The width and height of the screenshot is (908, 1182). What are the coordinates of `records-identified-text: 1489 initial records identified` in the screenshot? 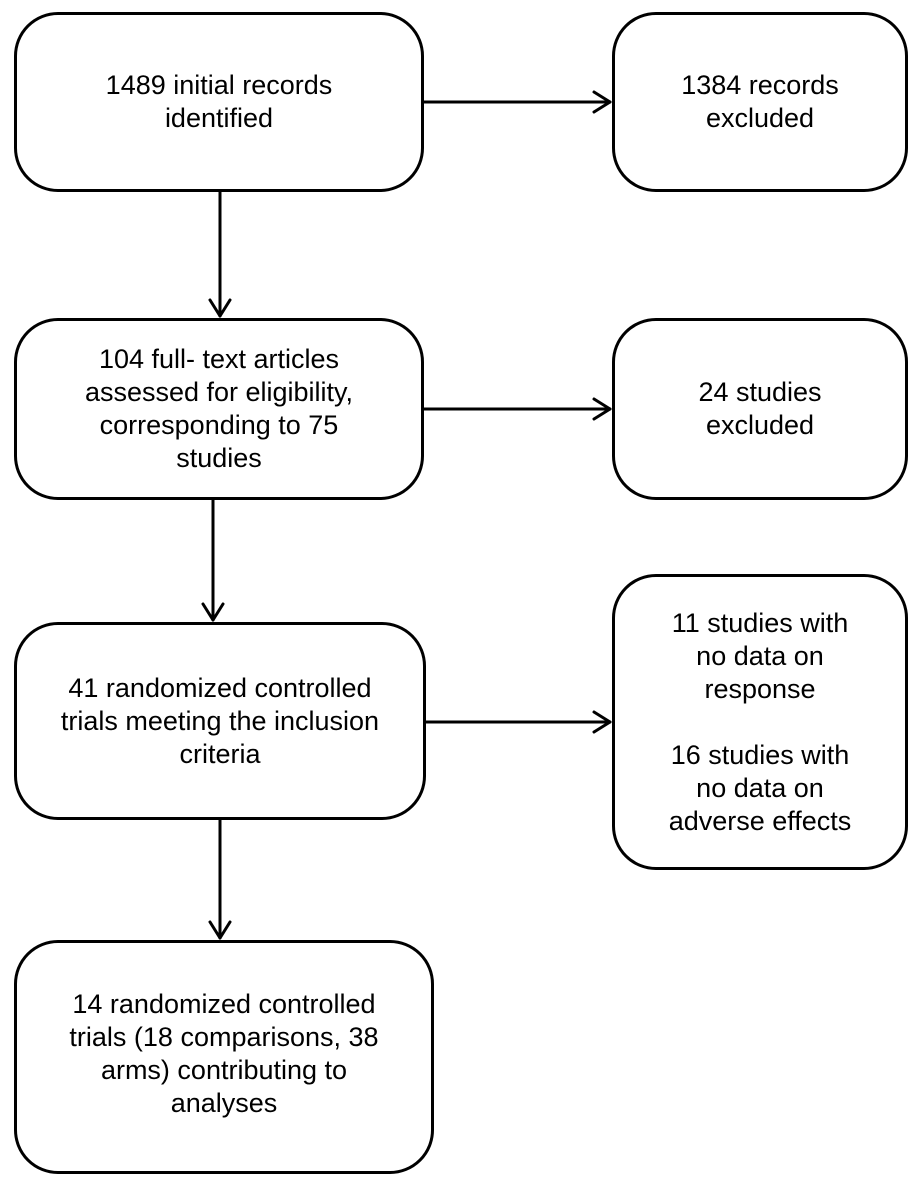 It's located at (219, 101).